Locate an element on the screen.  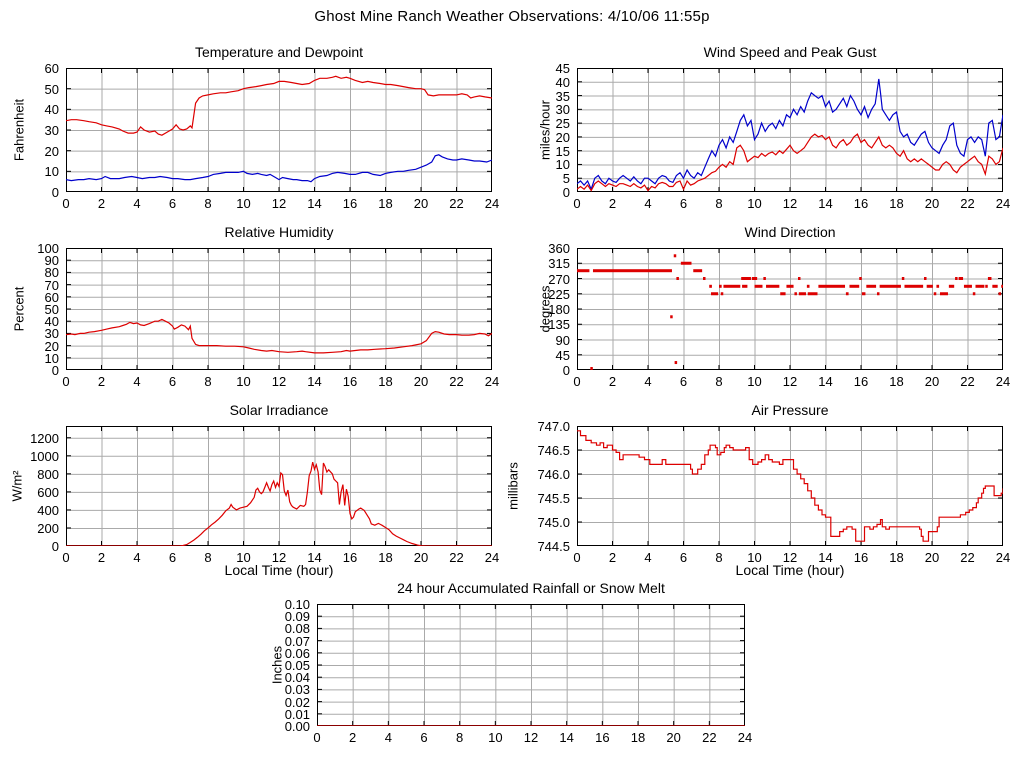
y-tick-label: 0.08 is located at coordinates (297, 629).